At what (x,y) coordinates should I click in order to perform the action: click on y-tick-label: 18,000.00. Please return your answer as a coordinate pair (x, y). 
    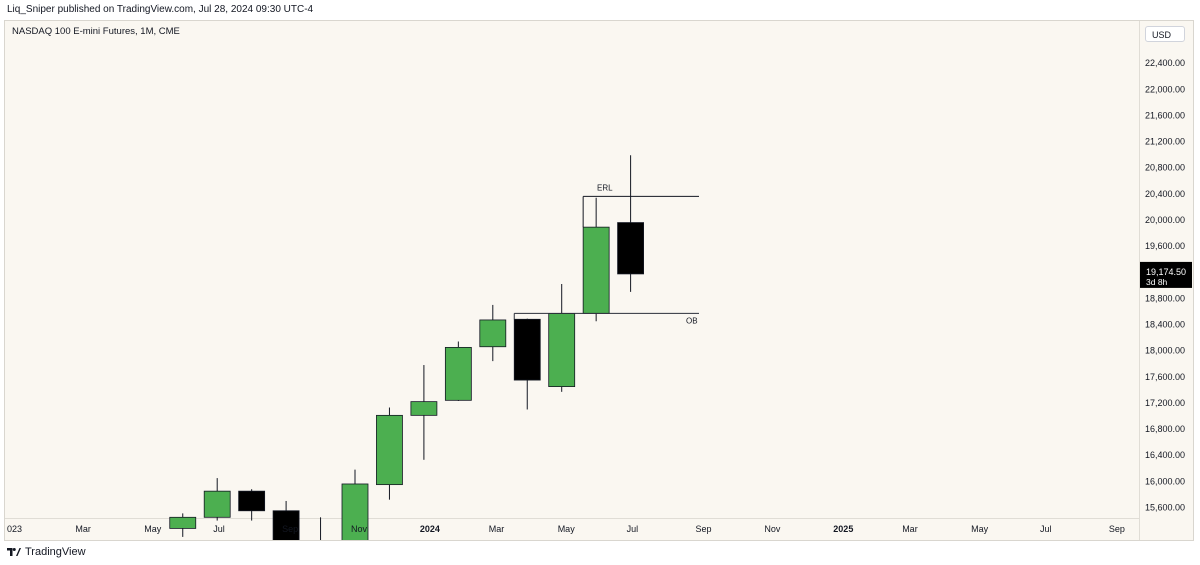
    Looking at the image, I should click on (1165, 351).